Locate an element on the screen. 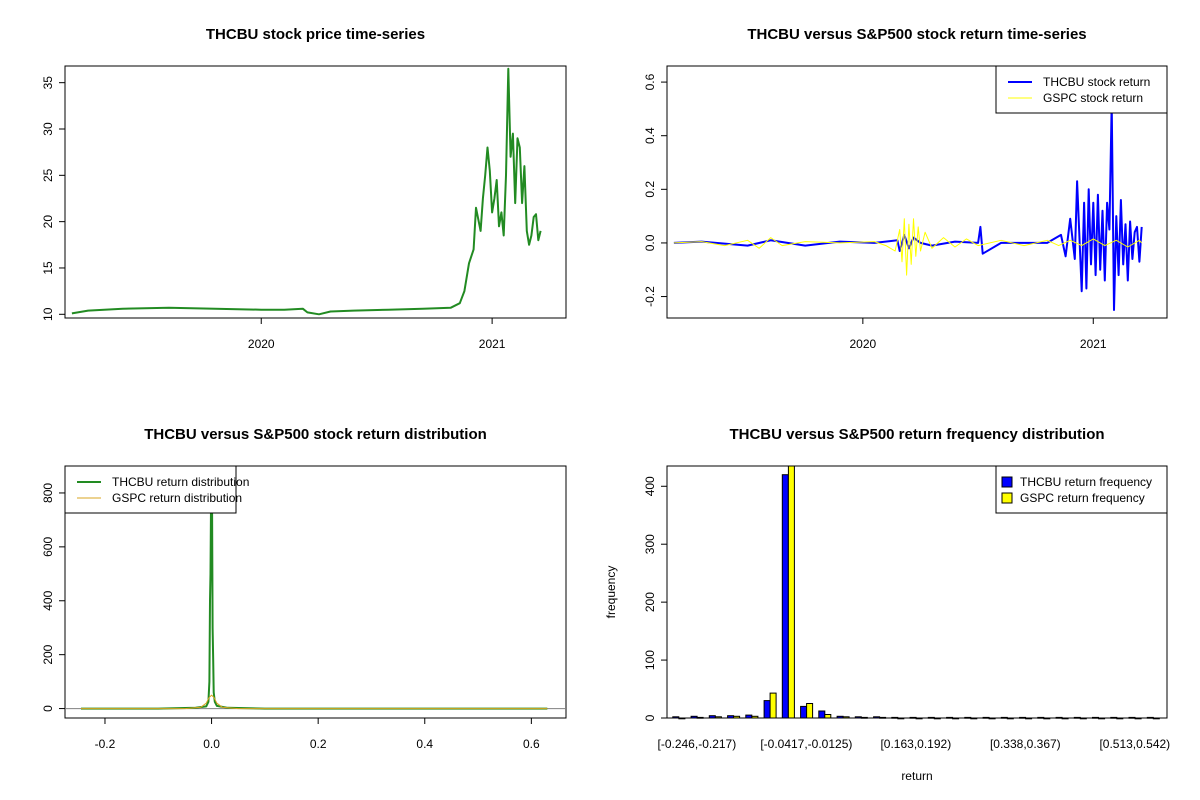 This screenshot has width=1200, height=800. series-line-gspc-stock-return is located at coordinates (908, 247).